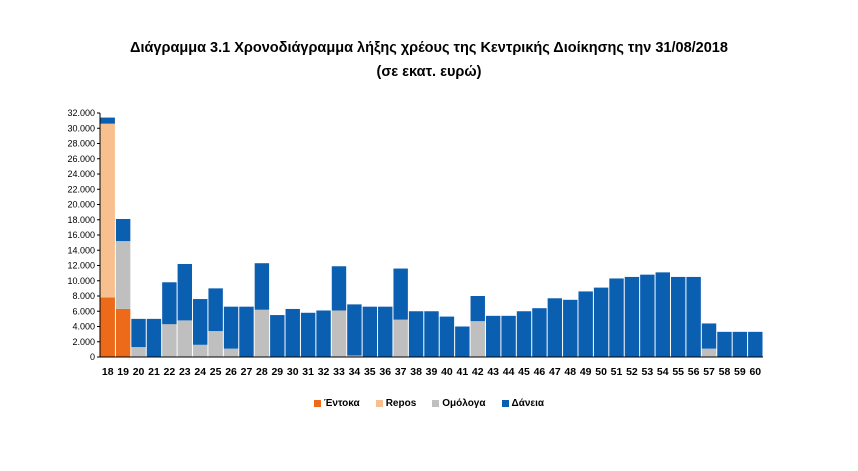 The height and width of the screenshot is (471, 858). What do you see at coordinates (339, 372) in the screenshot?
I see `x-tick-label: 33` at bounding box center [339, 372].